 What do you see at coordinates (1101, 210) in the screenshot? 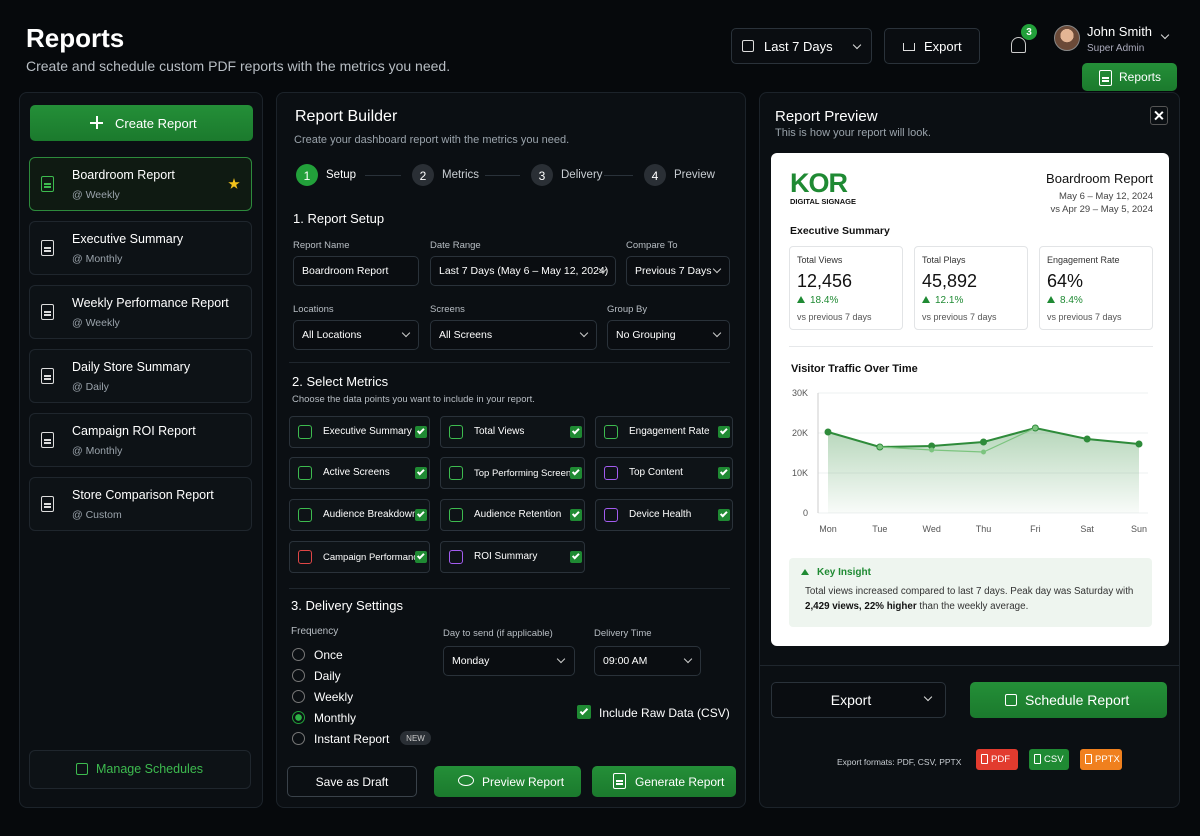
I see `report-compare: vs Apr 29 – May 5, 2024` at bounding box center [1101, 210].